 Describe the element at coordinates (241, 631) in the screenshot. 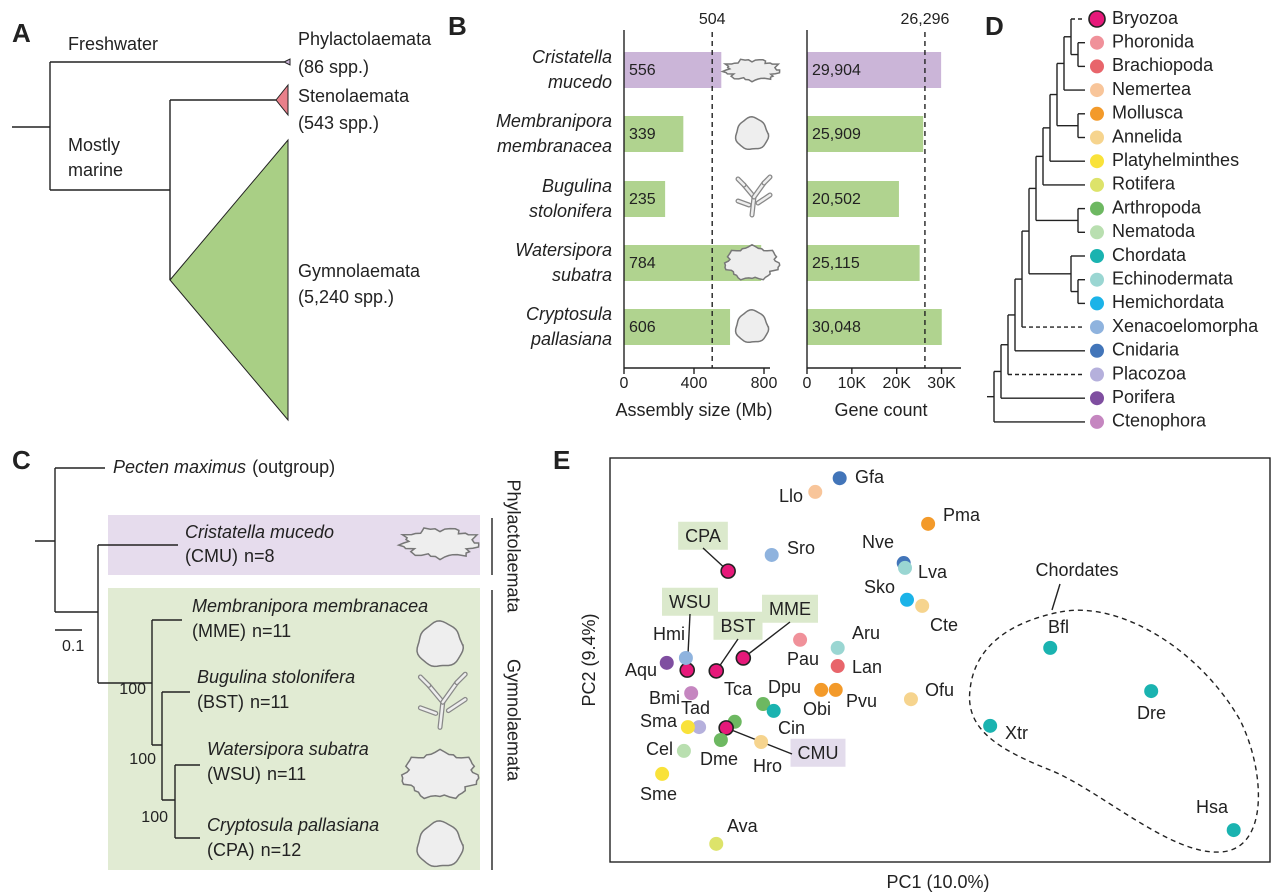

I see `sample-code: (MME) n=11` at that location.